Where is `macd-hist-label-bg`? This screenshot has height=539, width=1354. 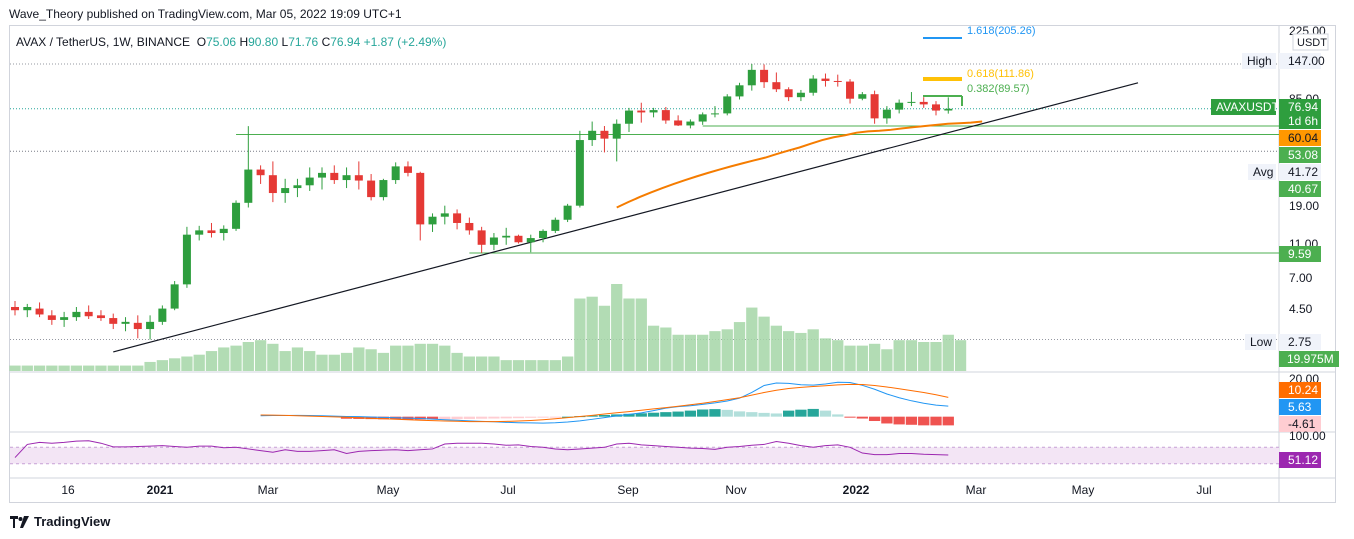
macd-hist-label-bg is located at coordinates (1300, 424).